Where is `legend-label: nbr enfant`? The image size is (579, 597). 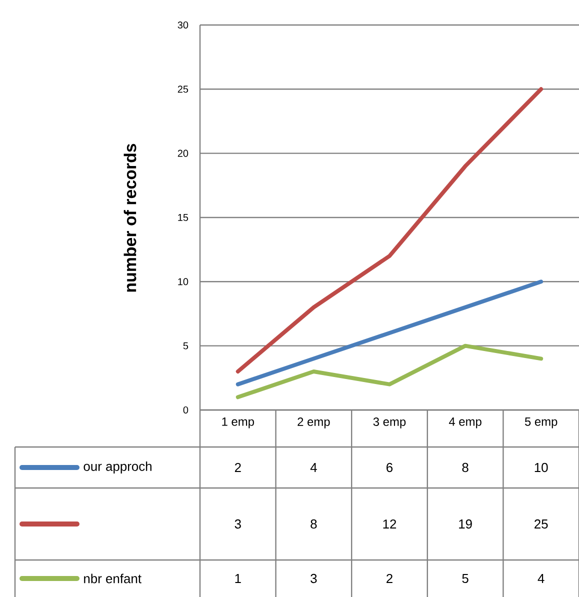 legend-label: nbr enfant is located at coordinates (113, 579).